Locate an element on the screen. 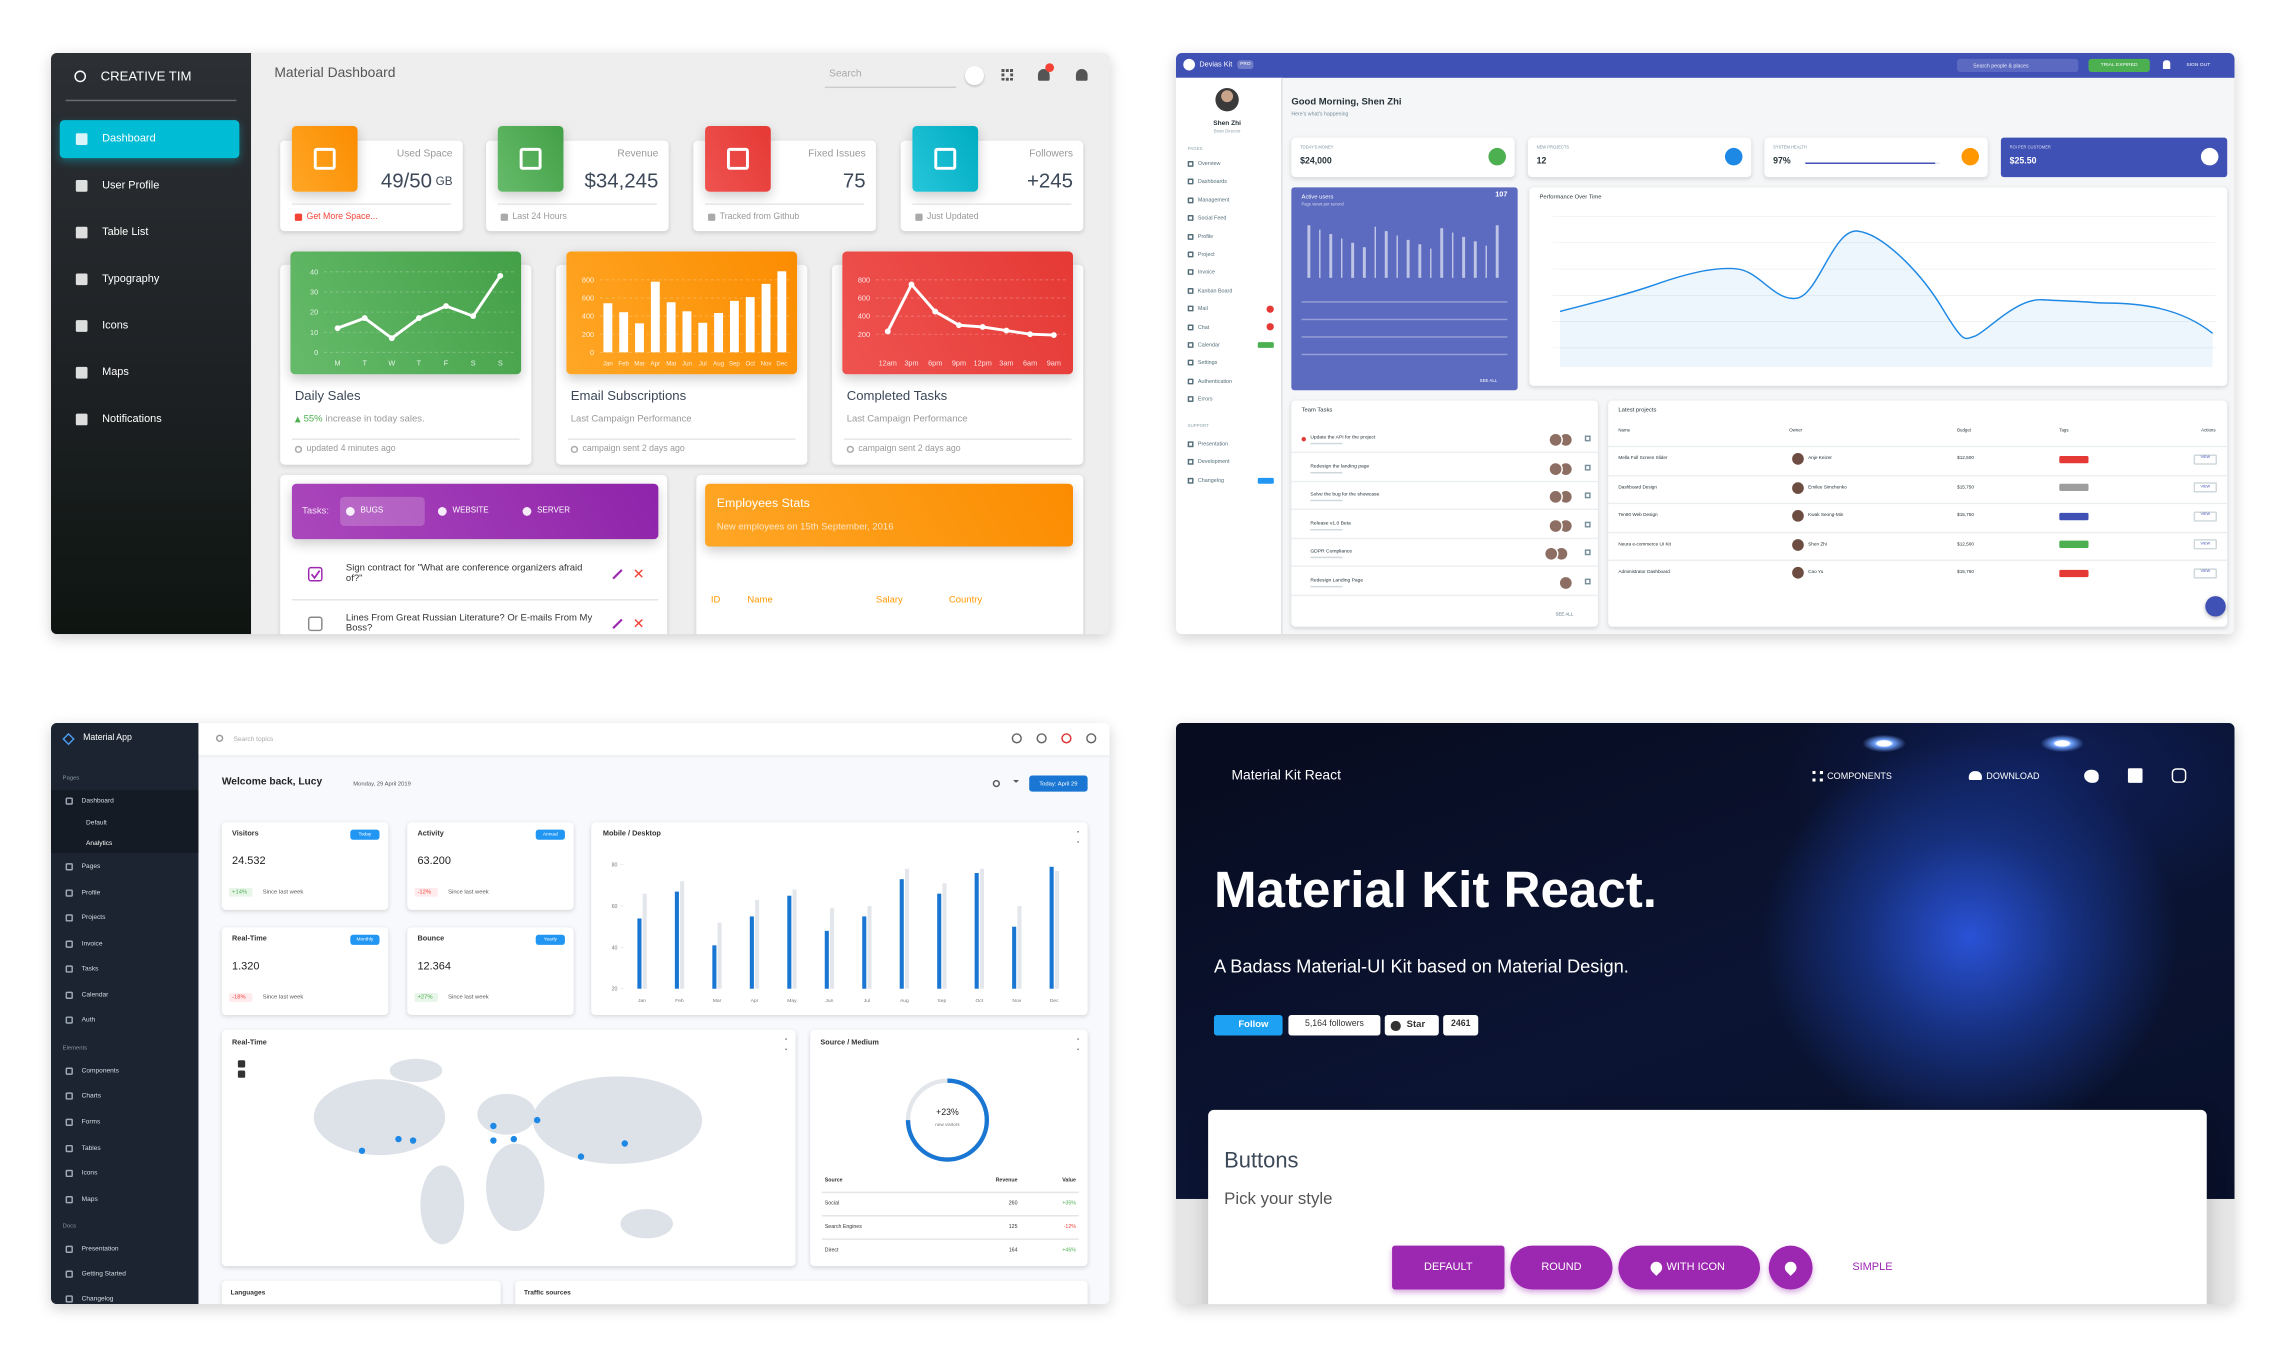 Image resolution: width=2278 pixels, height=1358 pixels. change-bg is located at coordinates (241, 892).